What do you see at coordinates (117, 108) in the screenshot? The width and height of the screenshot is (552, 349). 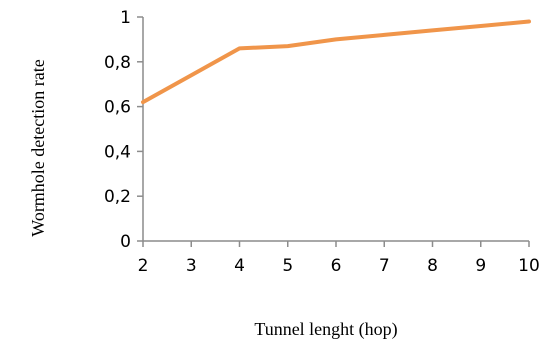 I see `y-tick-label: 0,6` at bounding box center [117, 108].